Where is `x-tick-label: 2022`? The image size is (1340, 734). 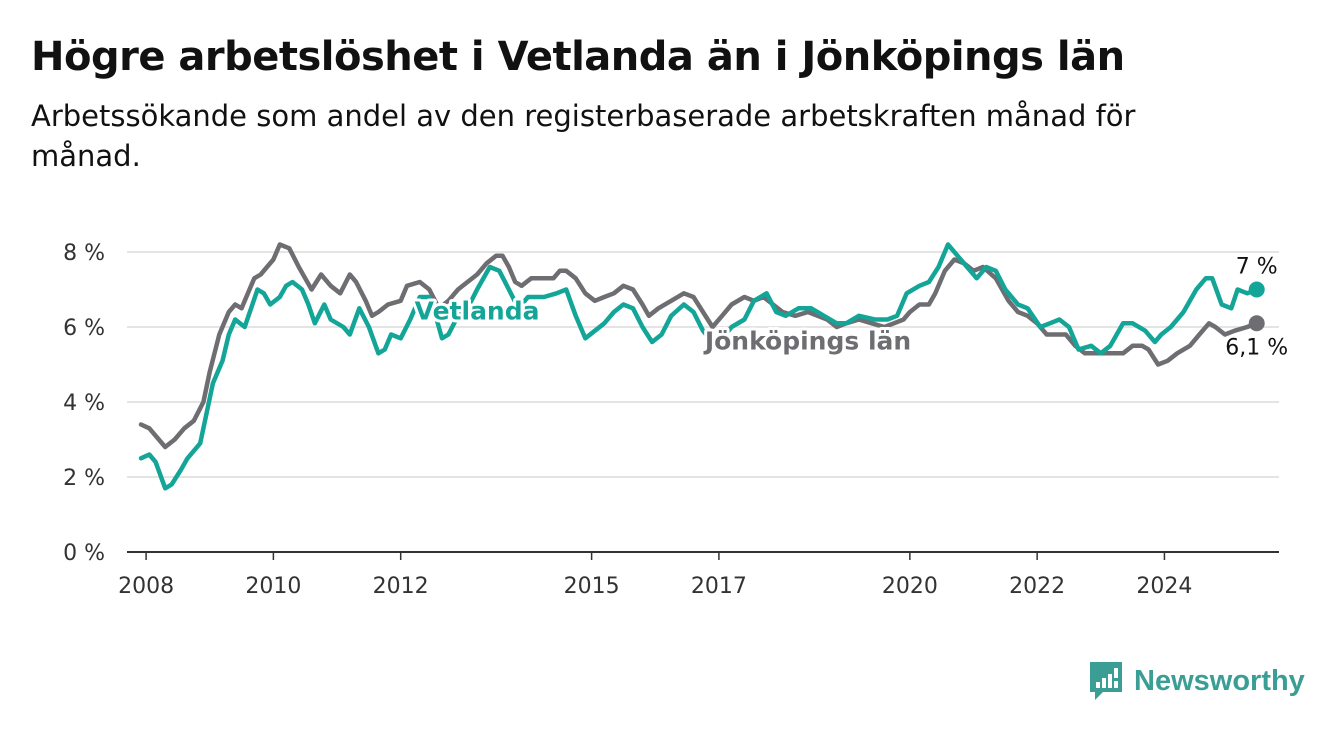 x-tick-label: 2022 is located at coordinates (1037, 586).